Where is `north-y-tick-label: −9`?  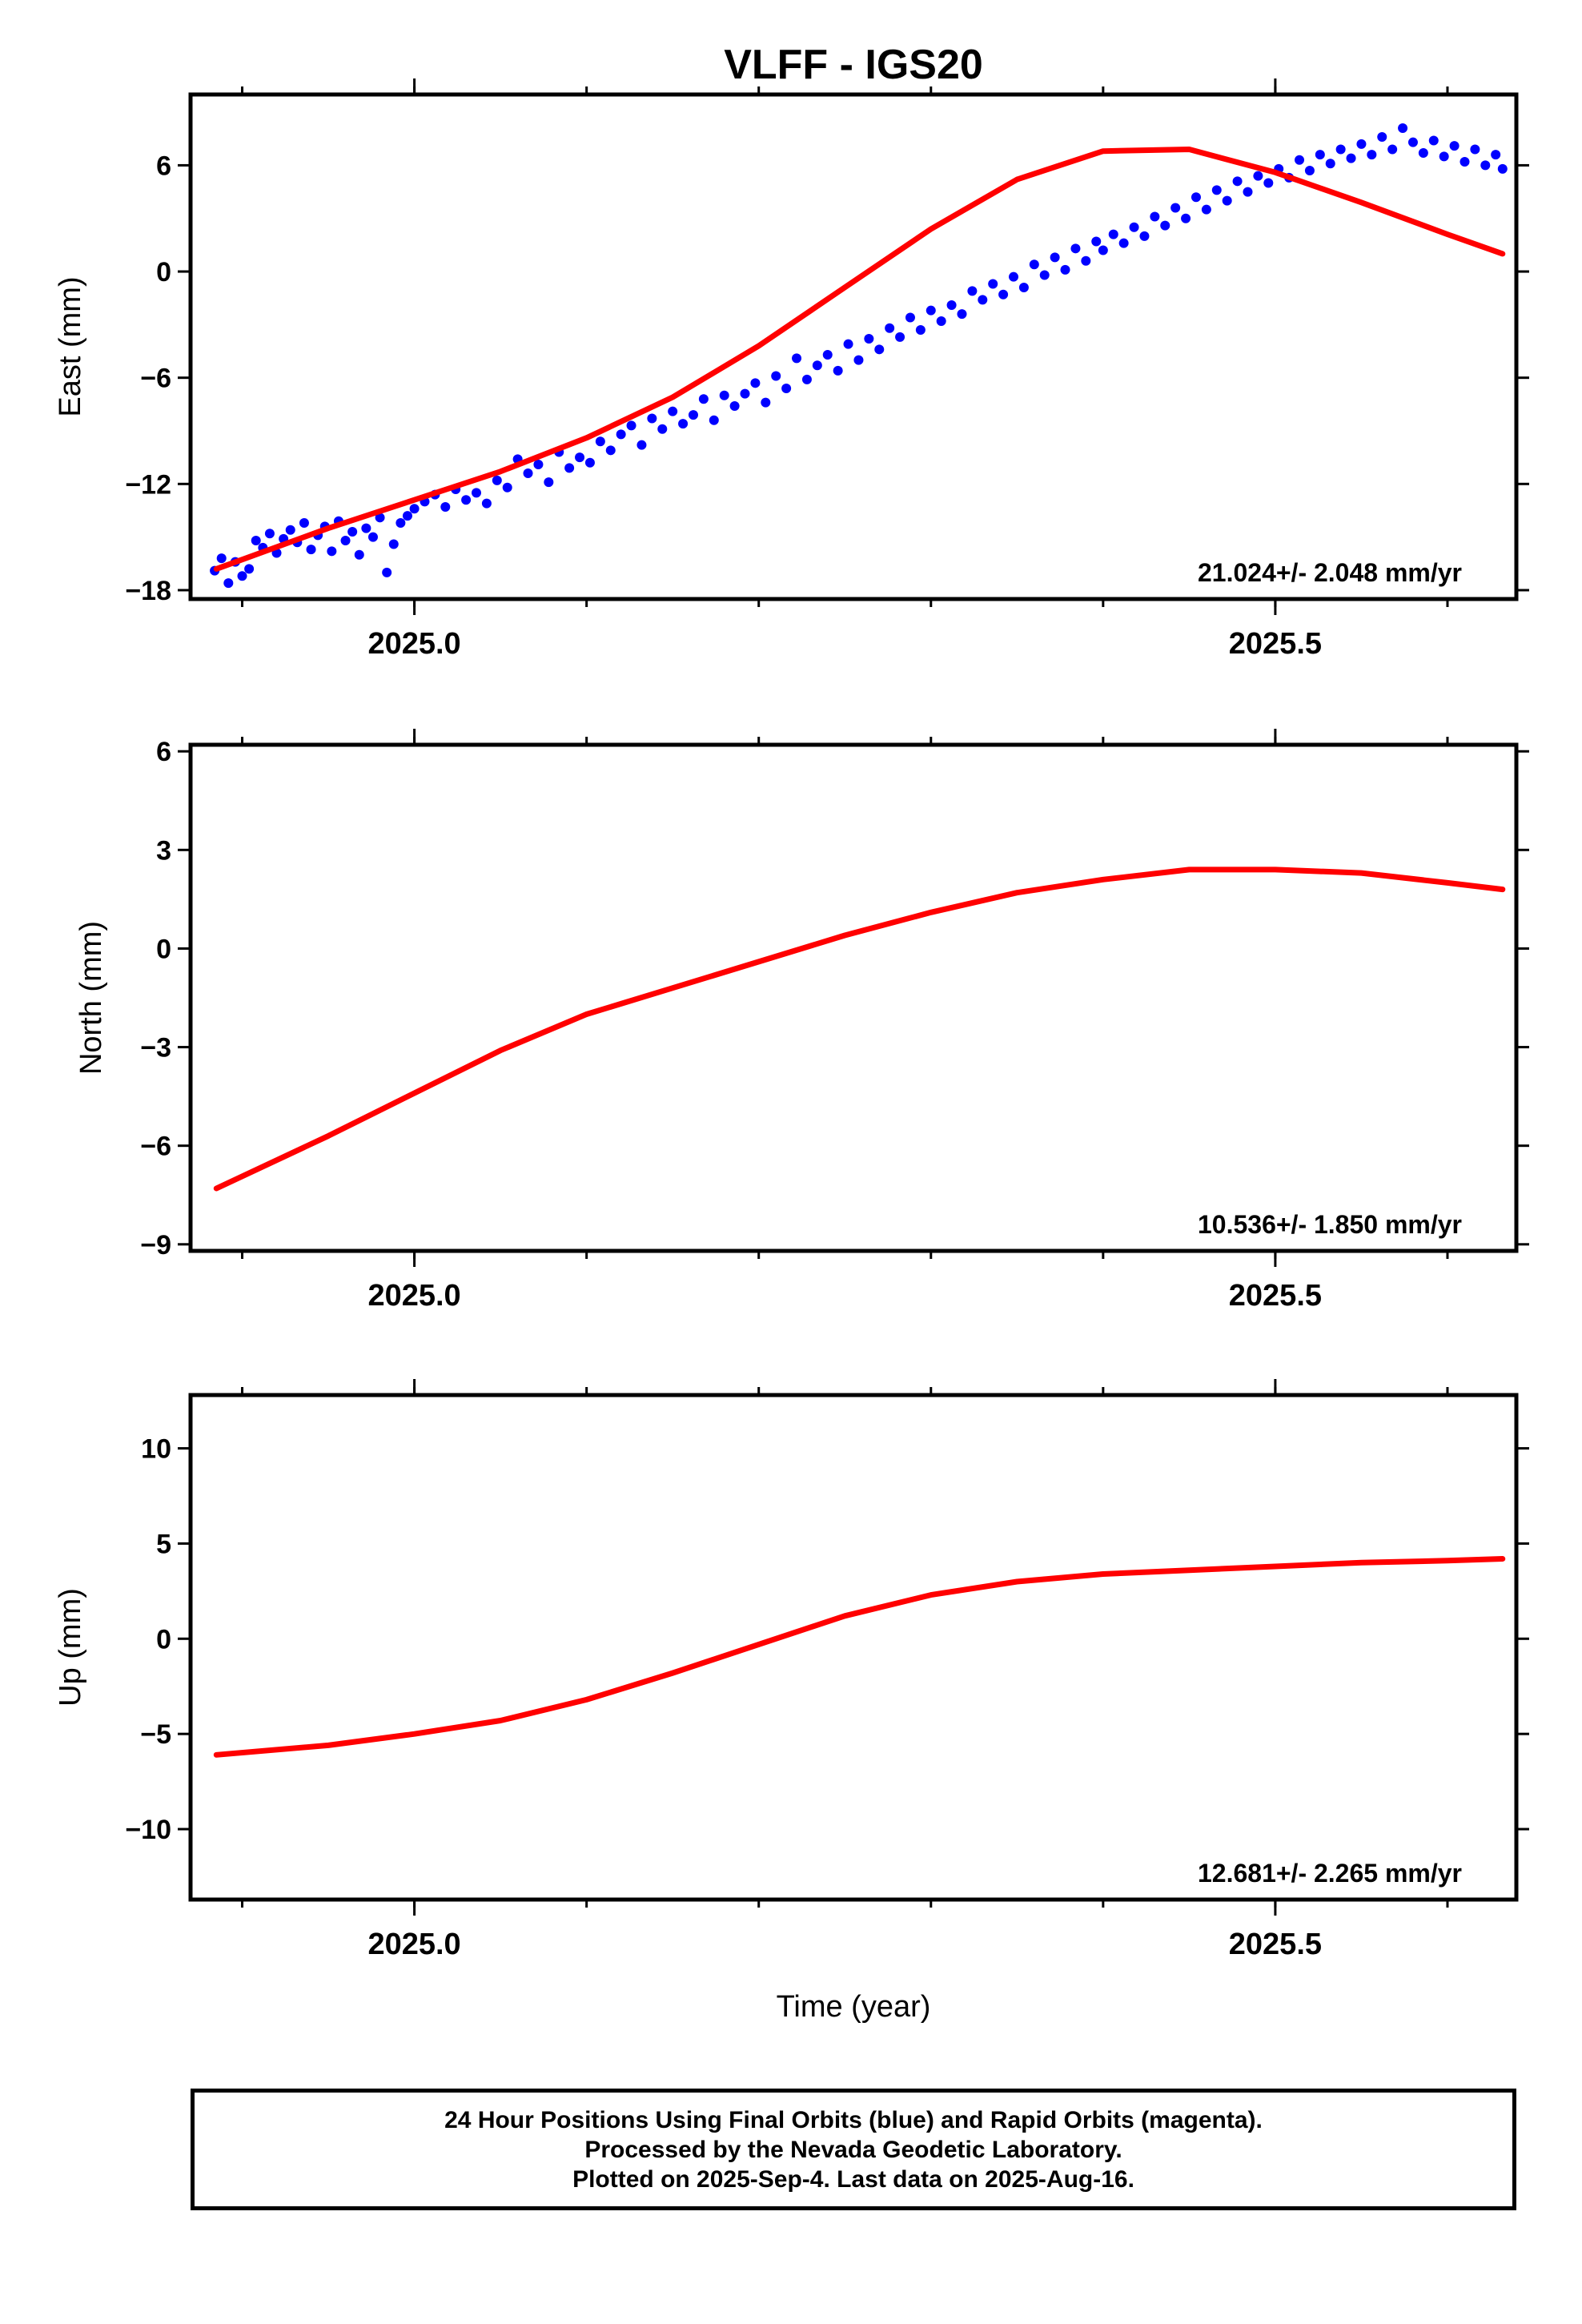
north-y-tick-label: −9 is located at coordinates (155, 1245).